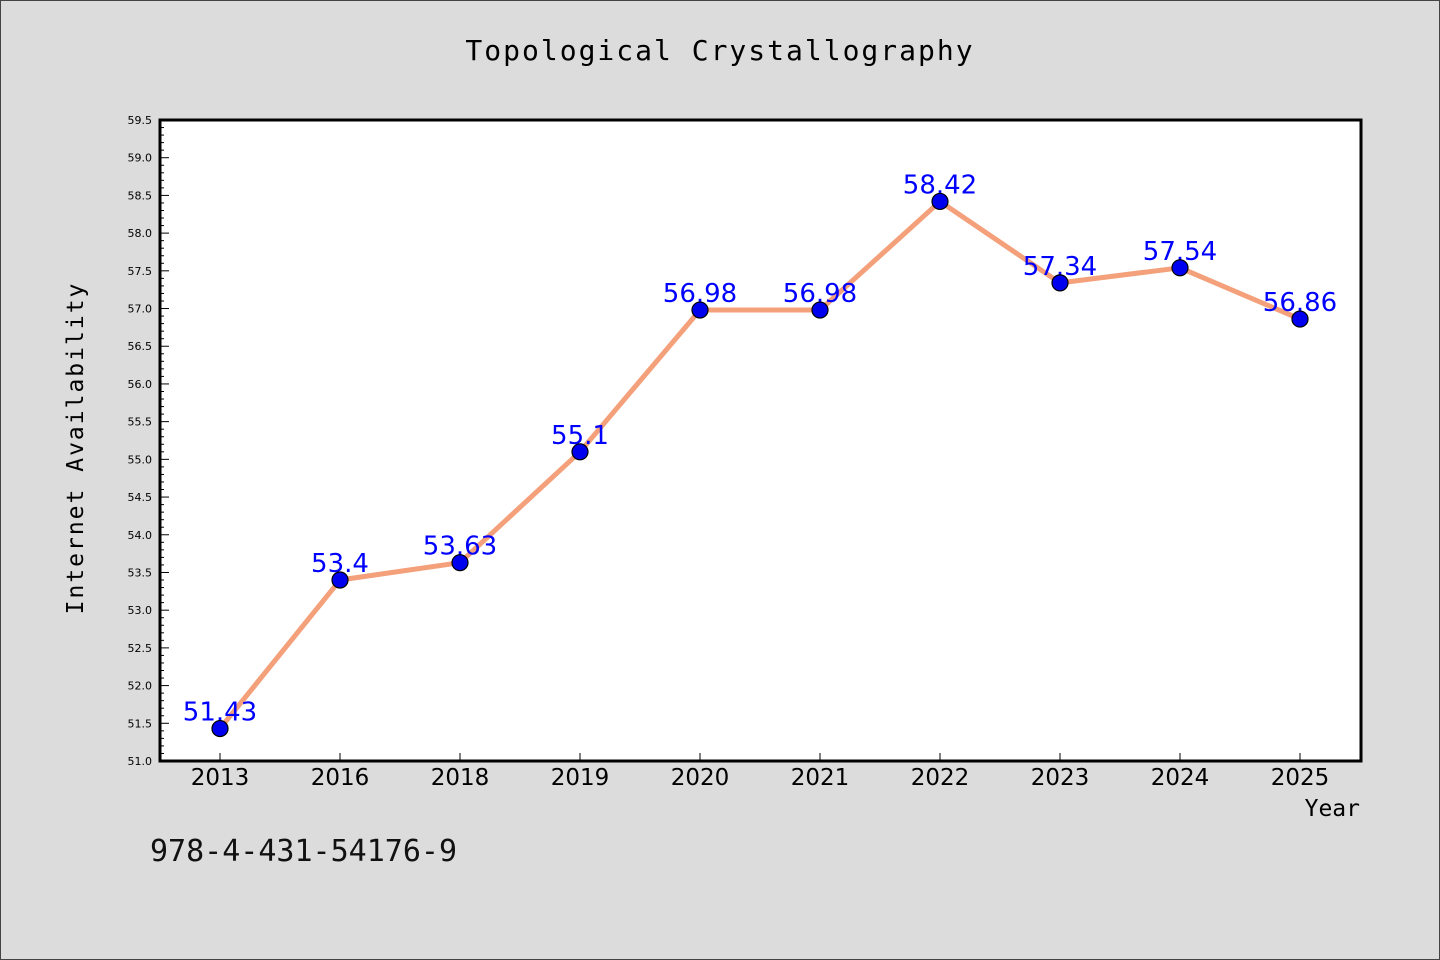  I want to click on y-tick-label: 52.0, so click(140, 686).